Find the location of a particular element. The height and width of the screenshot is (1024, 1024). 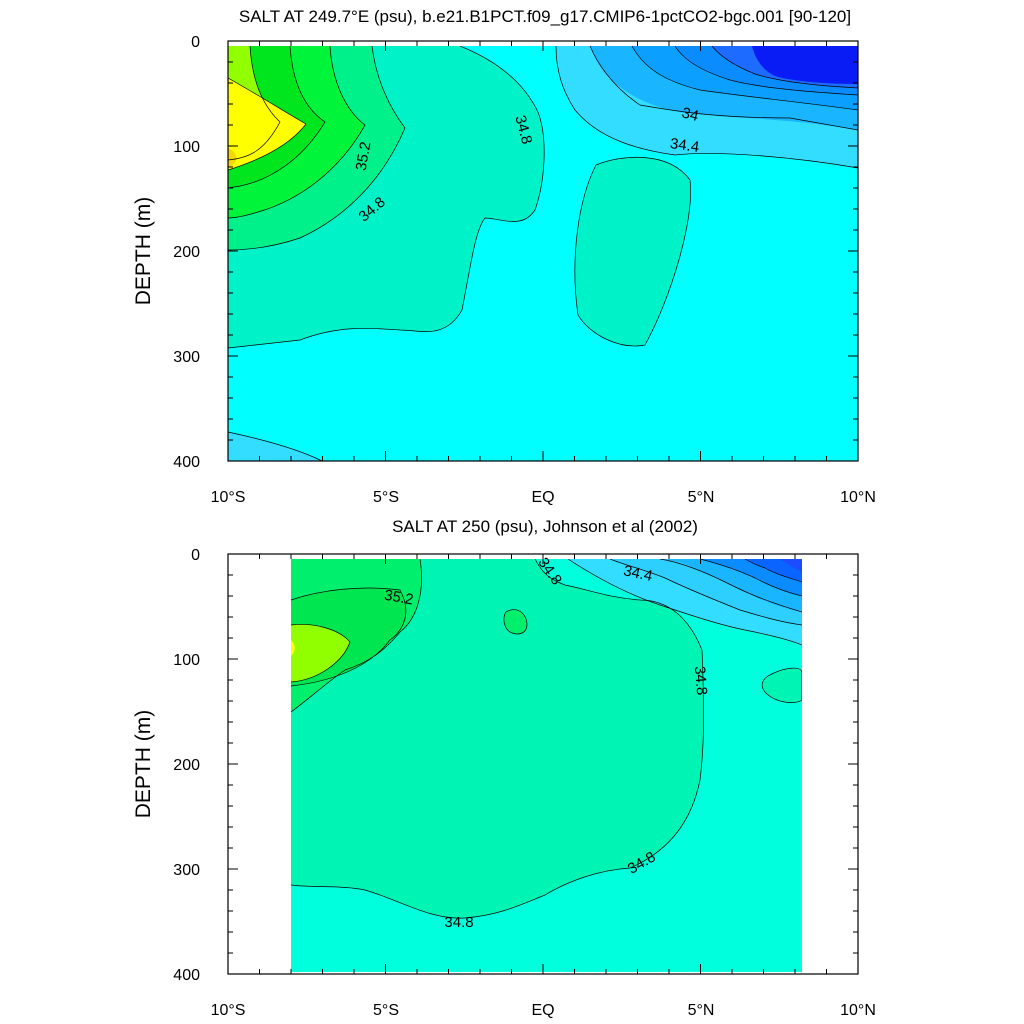

panel-1-contour-label: 34.8 is located at coordinates (523, 130).